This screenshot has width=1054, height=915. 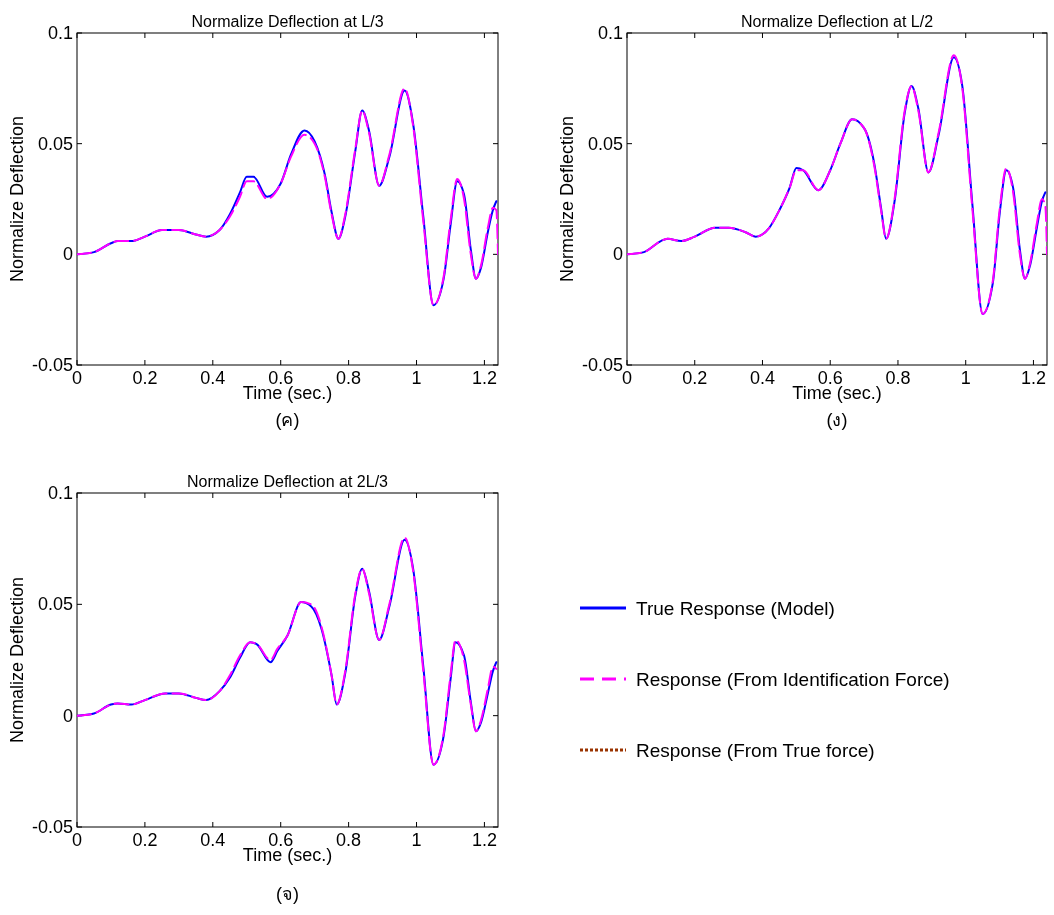 I want to click on text: (จ), so click(x=287, y=894).